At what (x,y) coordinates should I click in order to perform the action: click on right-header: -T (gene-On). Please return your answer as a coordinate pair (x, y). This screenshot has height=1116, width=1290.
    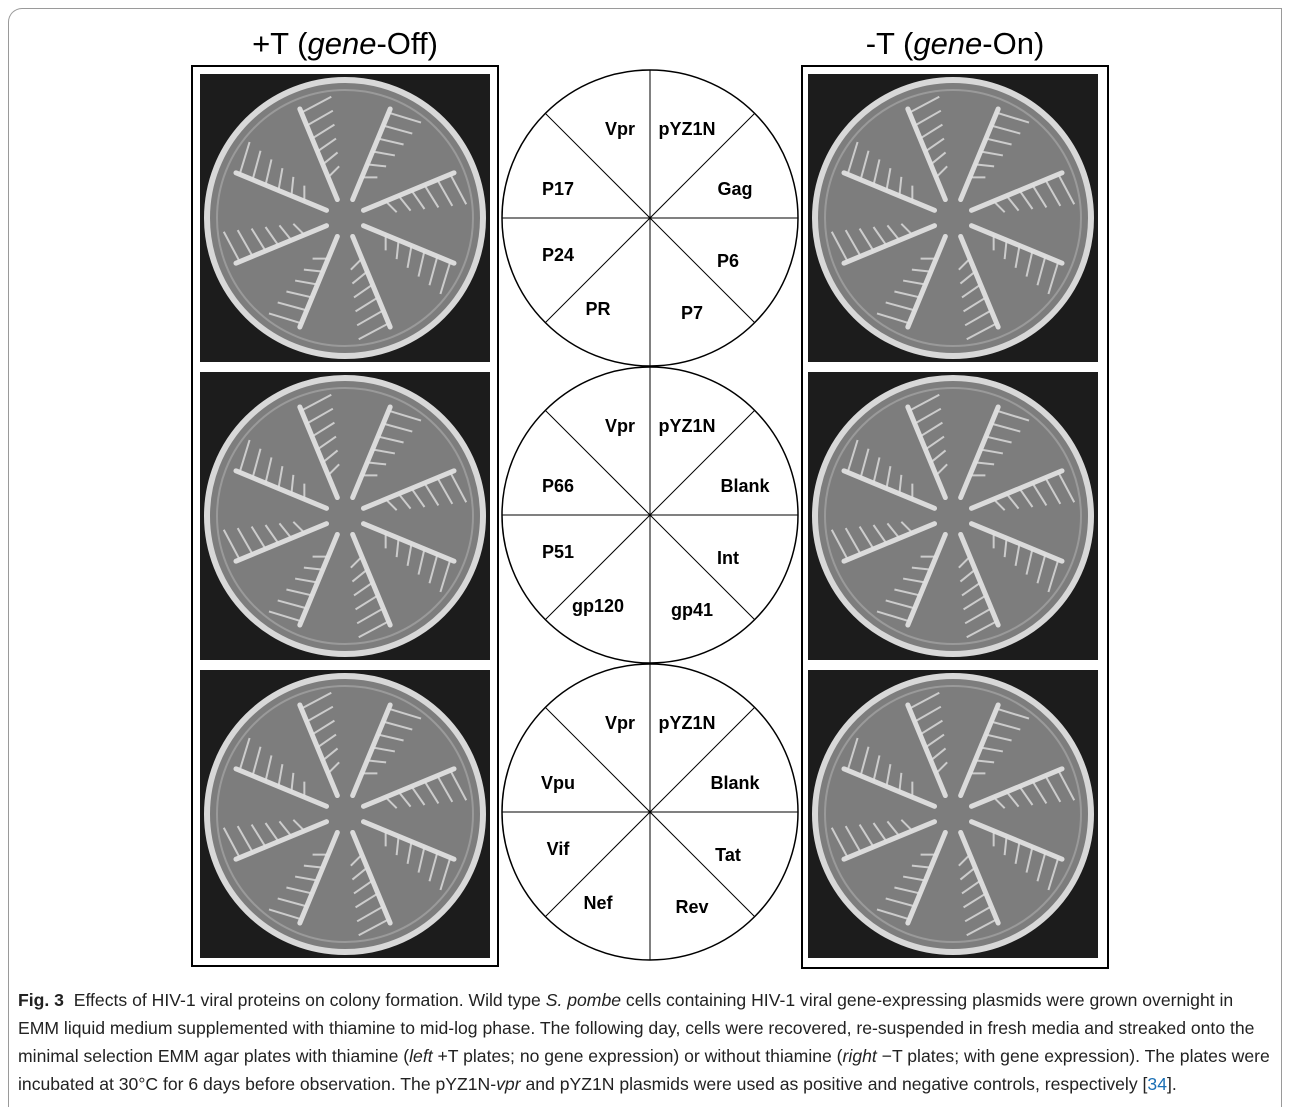
    Looking at the image, I should click on (955, 43).